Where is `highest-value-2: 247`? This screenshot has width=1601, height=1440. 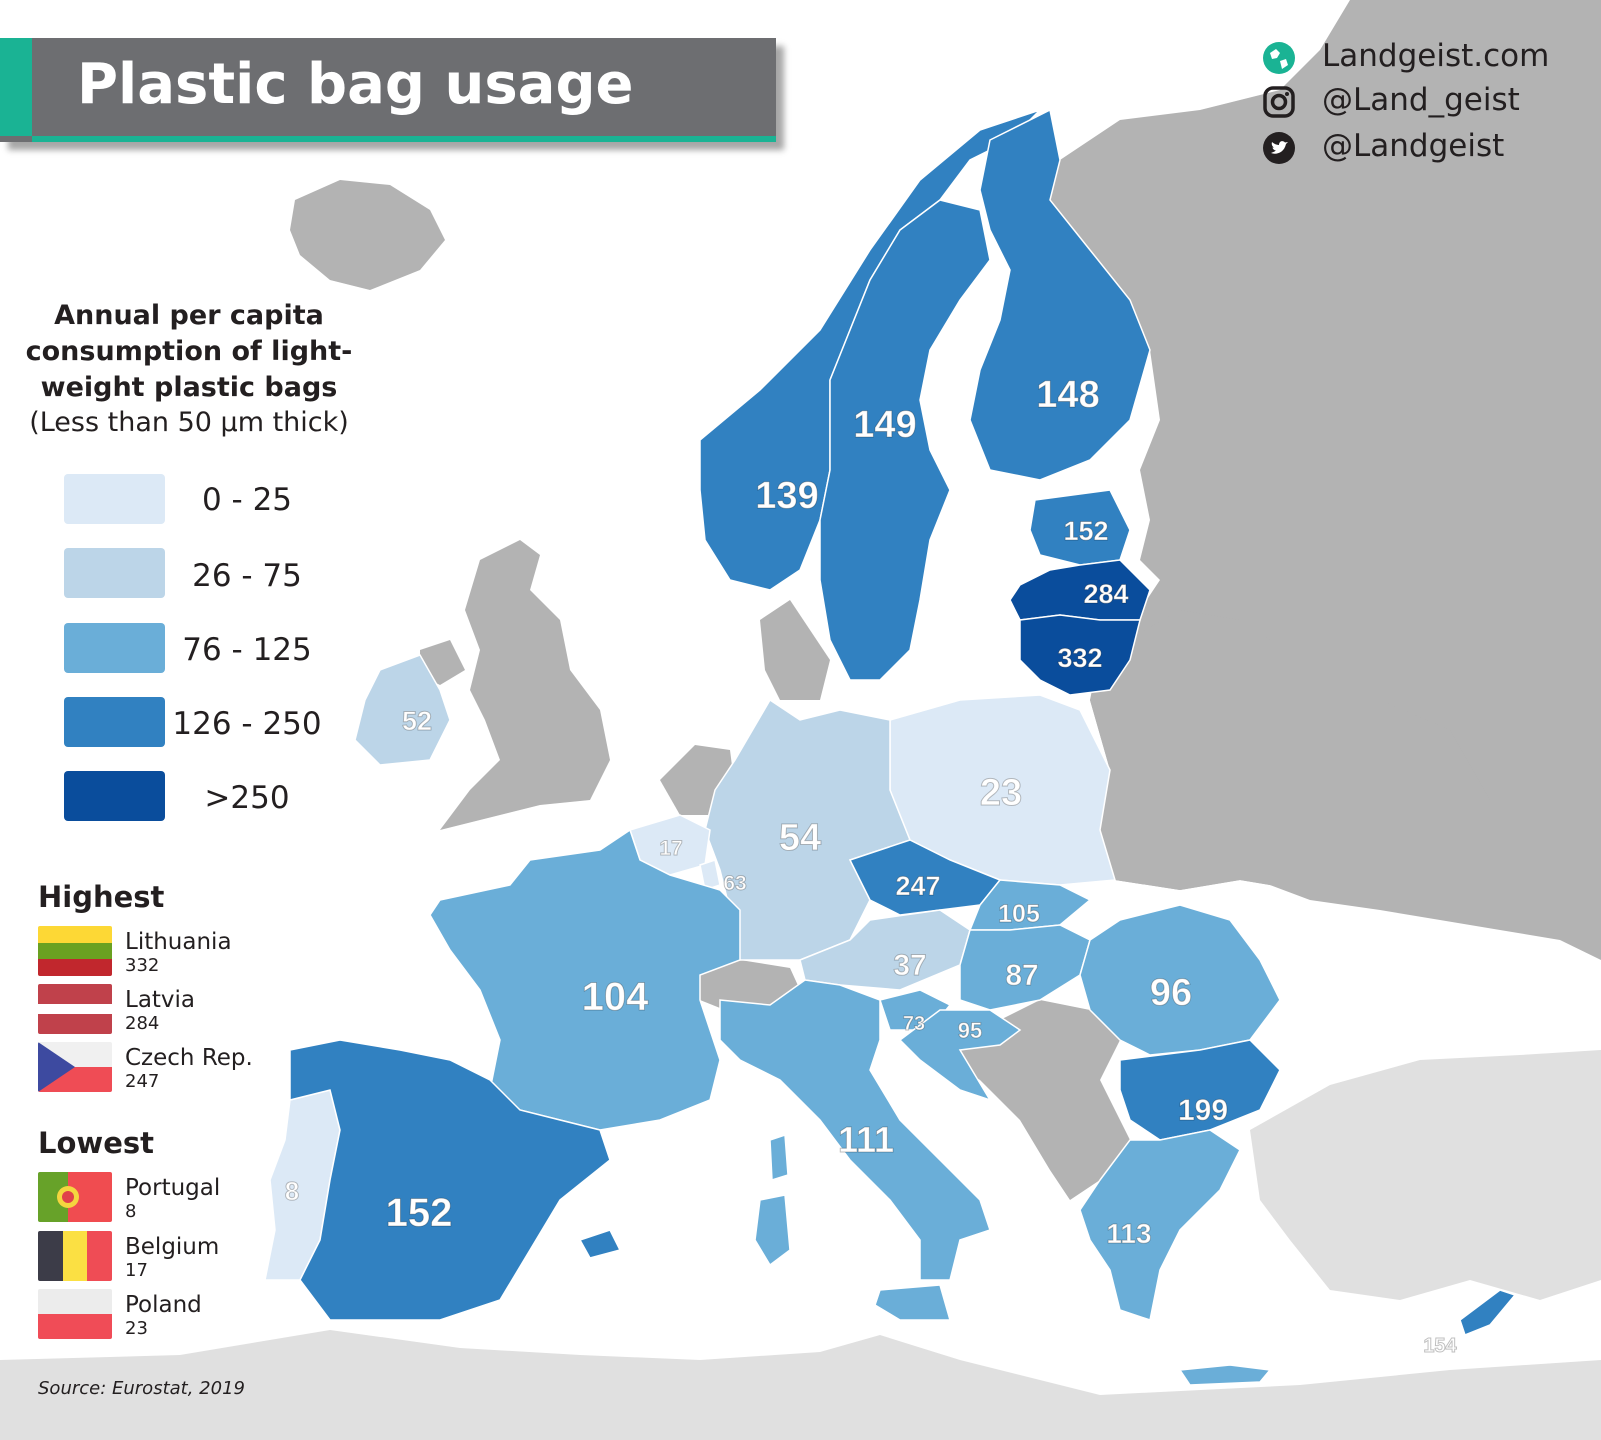 highest-value-2: 247 is located at coordinates (142, 1081).